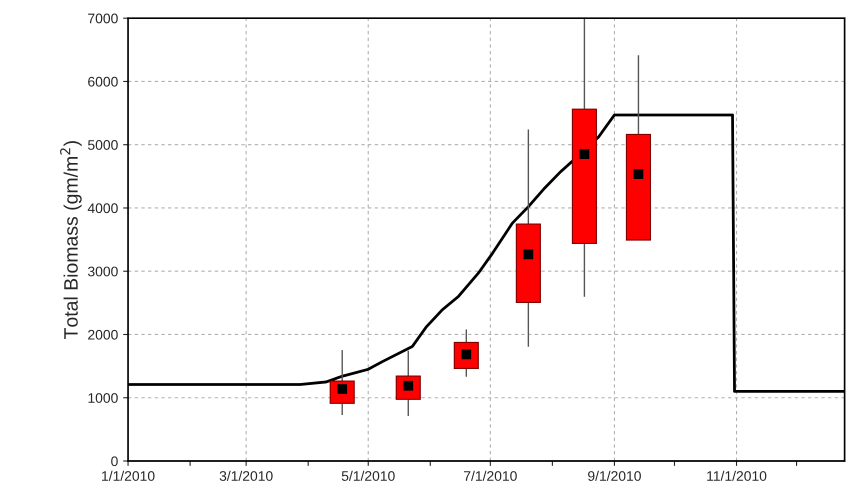 Image resolution: width=848 pixels, height=492 pixels. Describe the element at coordinates (103, 271) in the screenshot. I see `y-tick-label: 3000` at that location.